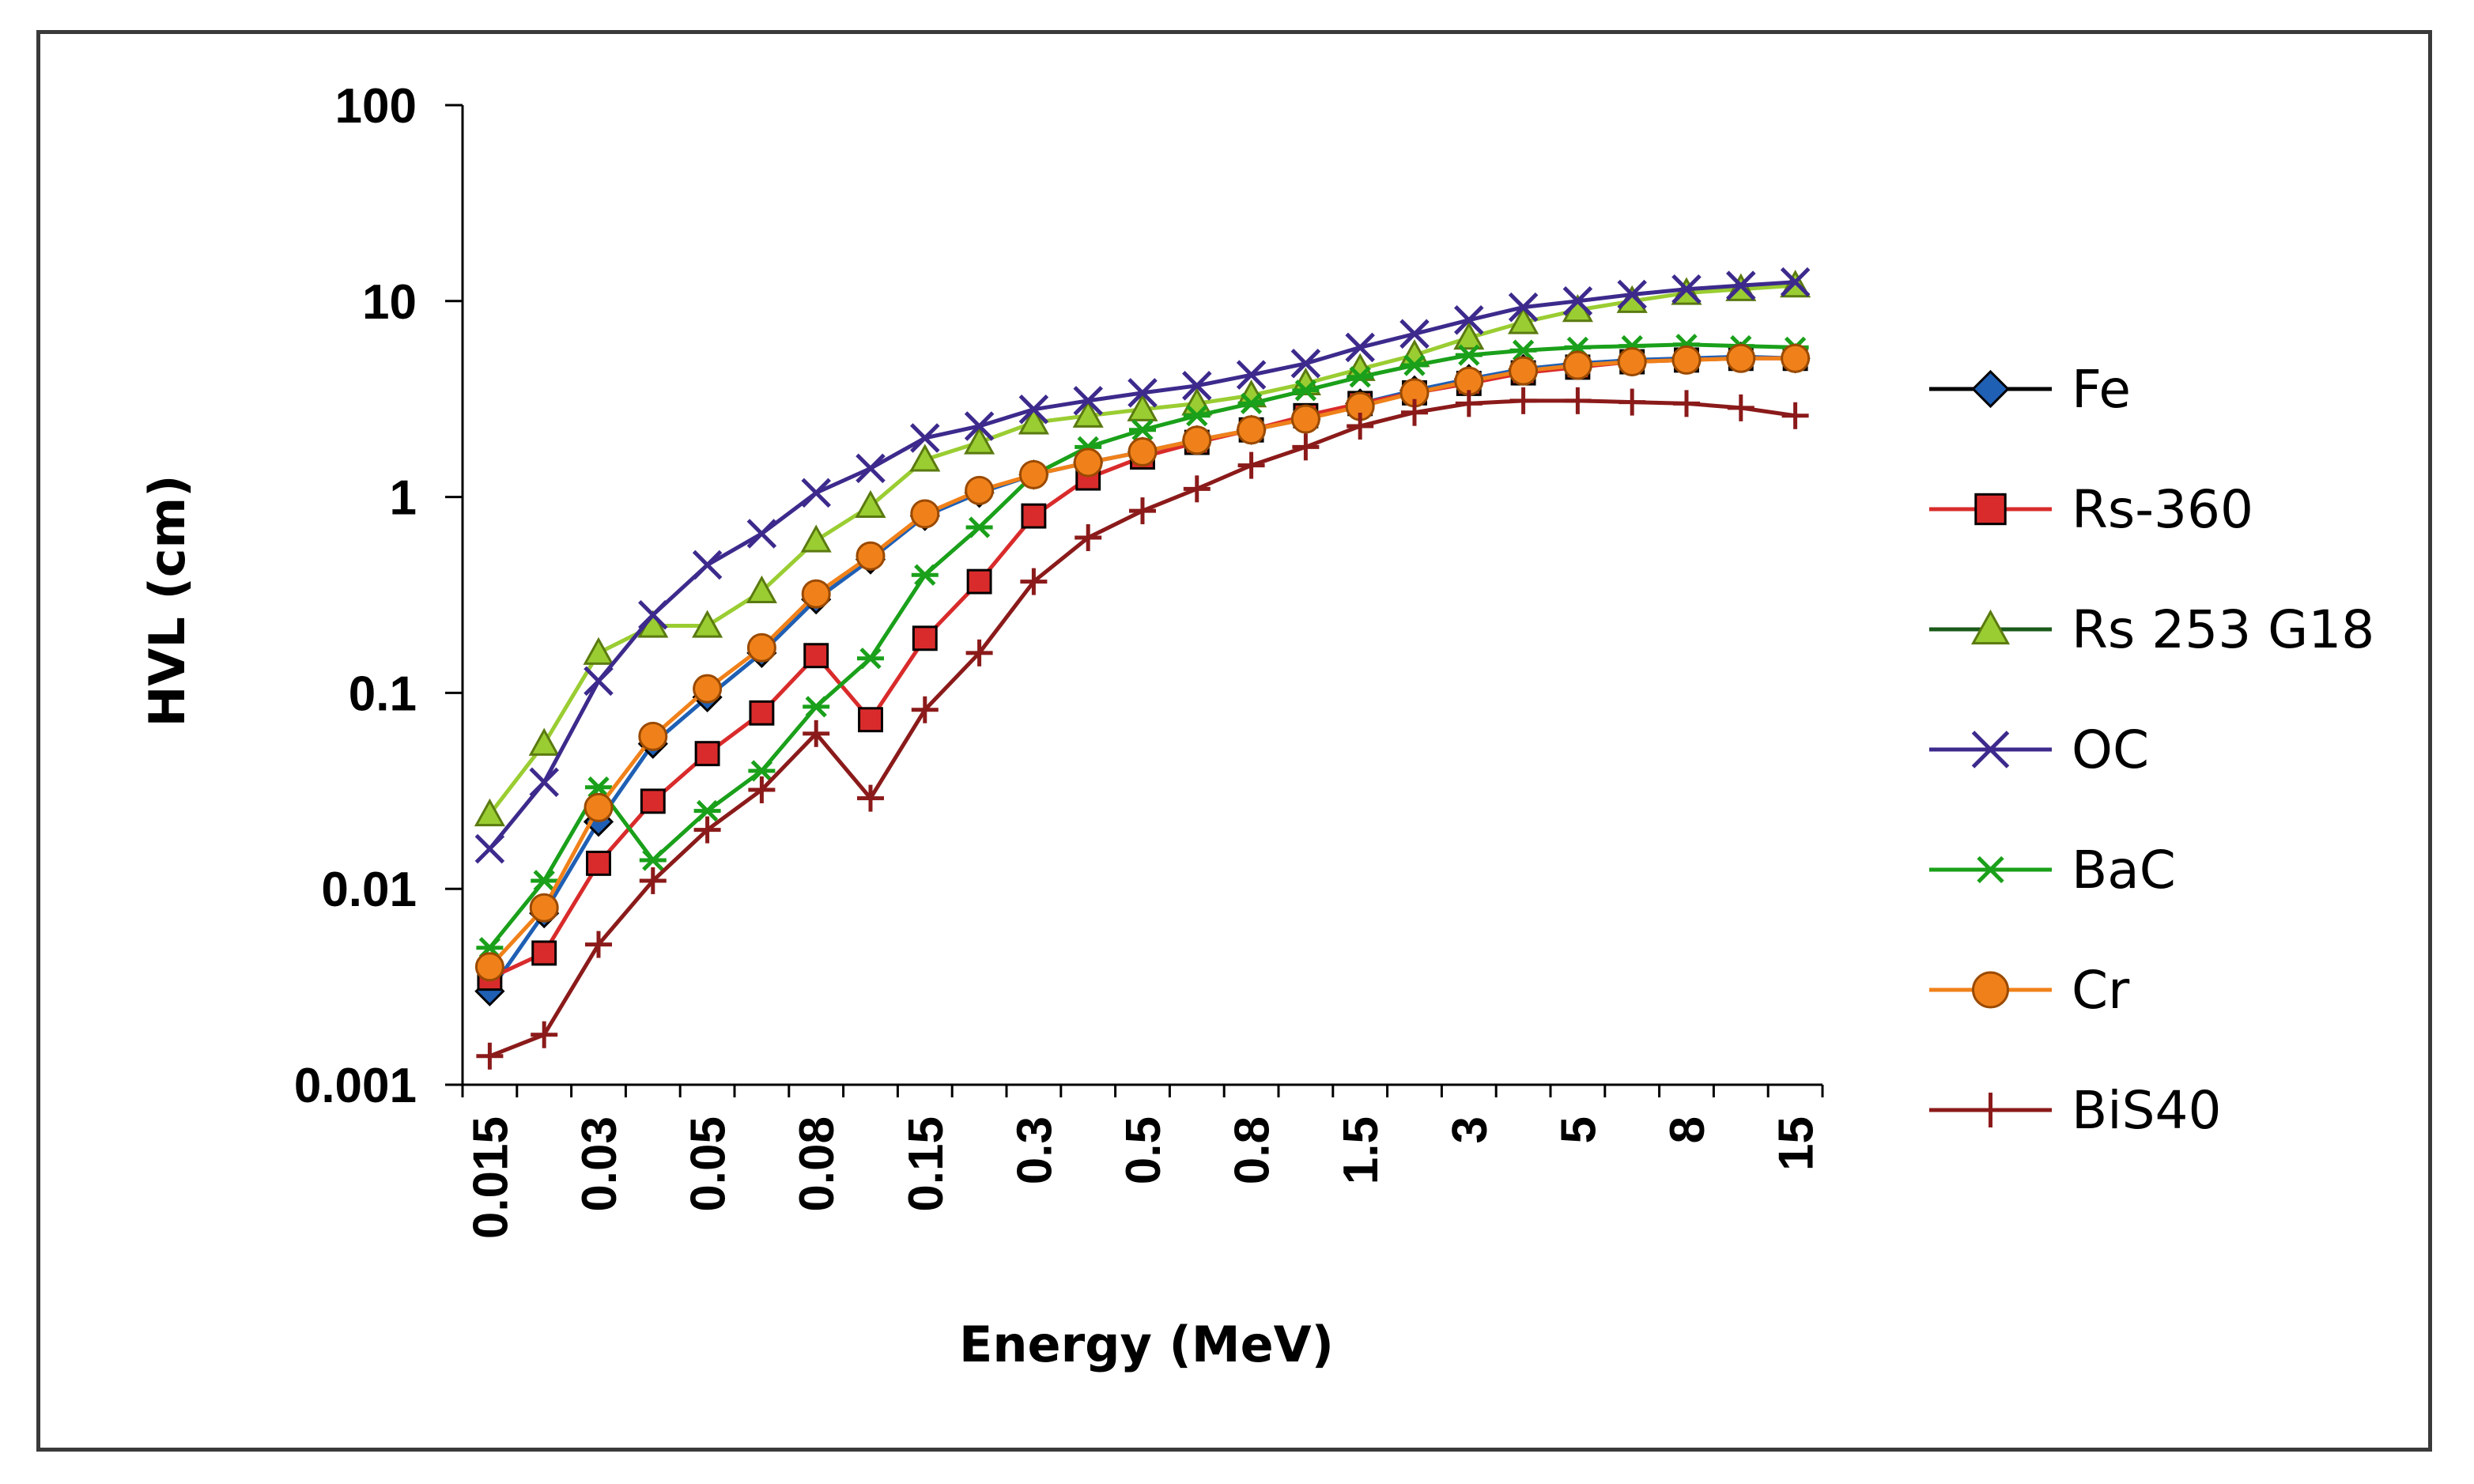 The width and height of the screenshot is (2474, 1484). Describe the element at coordinates (1470, 1129) in the screenshot. I see `x-tick-label: 3` at that location.